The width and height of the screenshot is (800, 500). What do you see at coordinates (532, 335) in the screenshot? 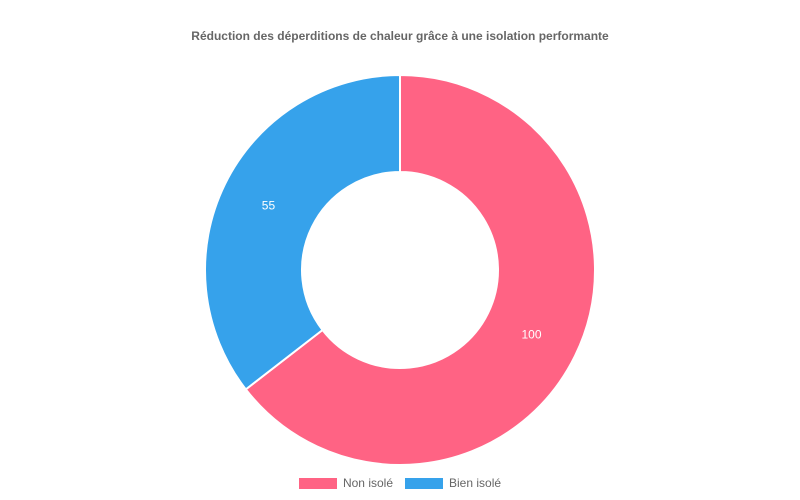
I see `data-label: 100` at bounding box center [532, 335].